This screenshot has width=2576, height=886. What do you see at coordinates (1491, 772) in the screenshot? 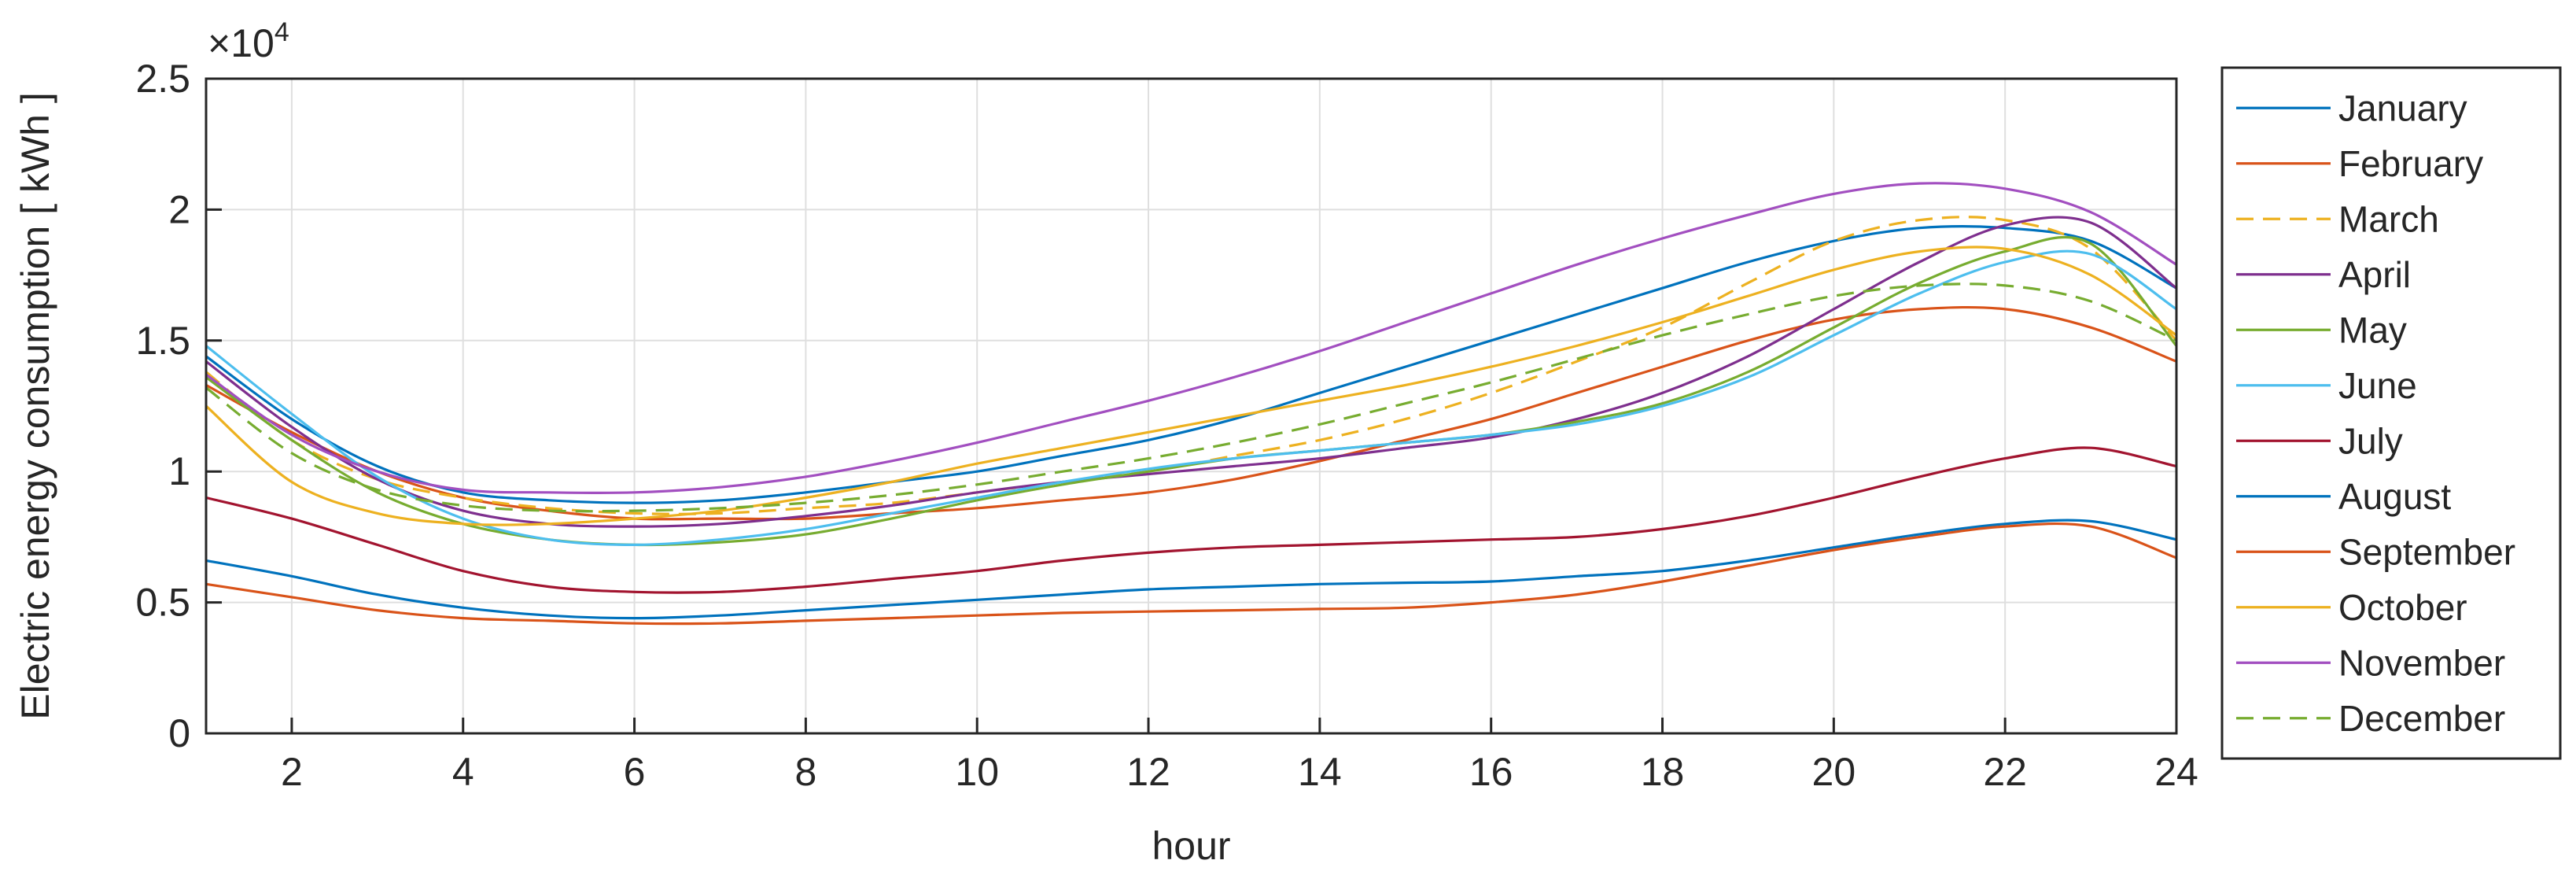
I see `x-tick-label: 16` at bounding box center [1491, 772].